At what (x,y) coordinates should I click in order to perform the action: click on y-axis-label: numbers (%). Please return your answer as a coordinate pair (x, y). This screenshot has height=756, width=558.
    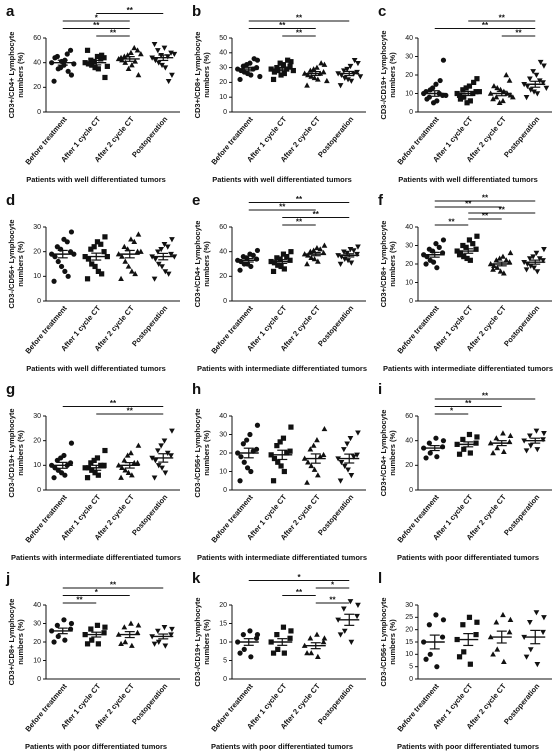
    Looking at the image, I should click on (392, 264).